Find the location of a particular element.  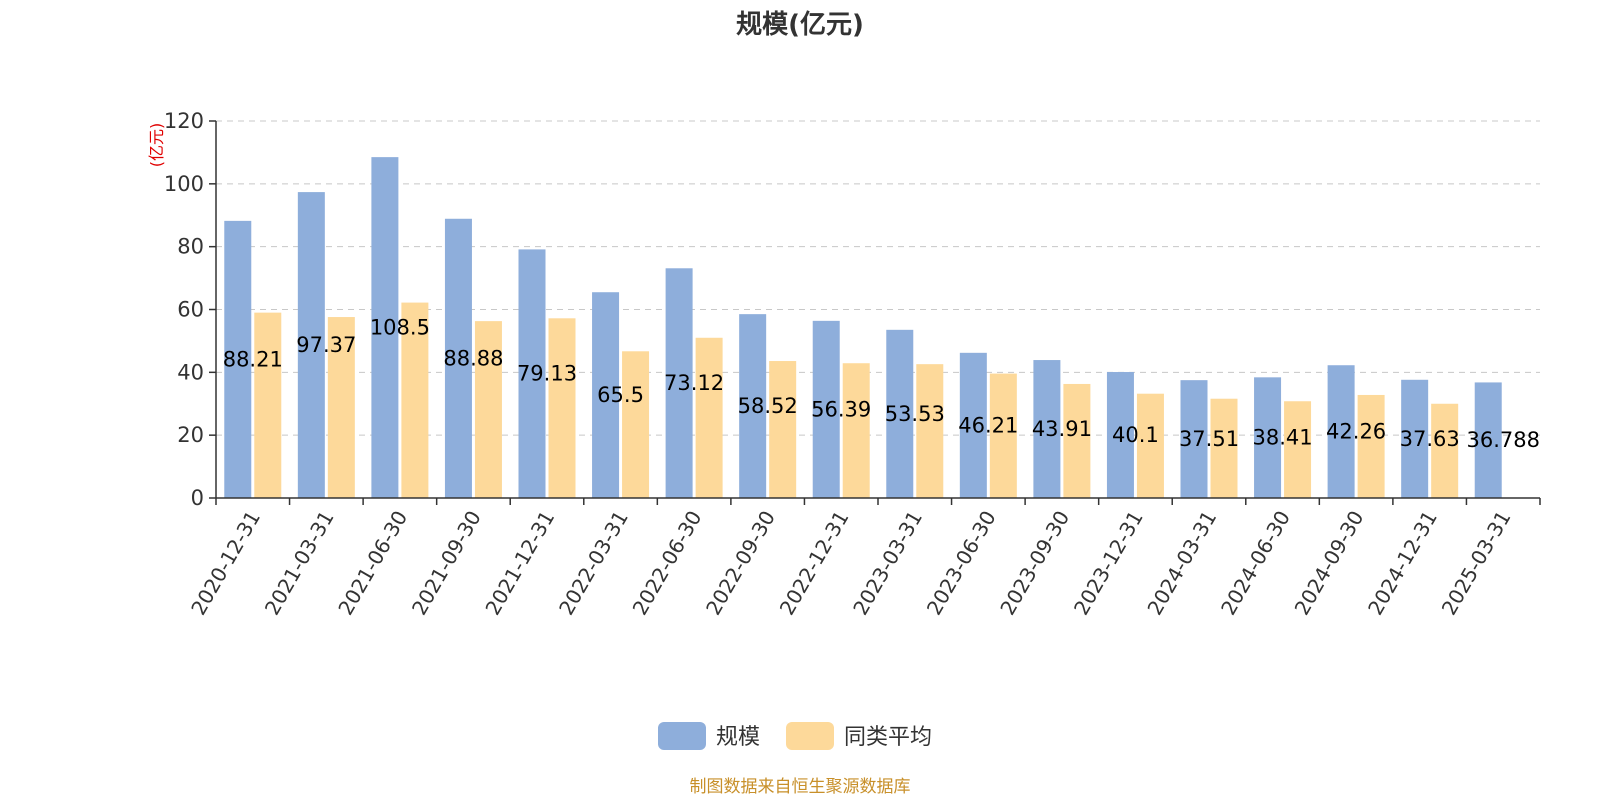

bar-value-label: 65.5 is located at coordinates (620, 395).